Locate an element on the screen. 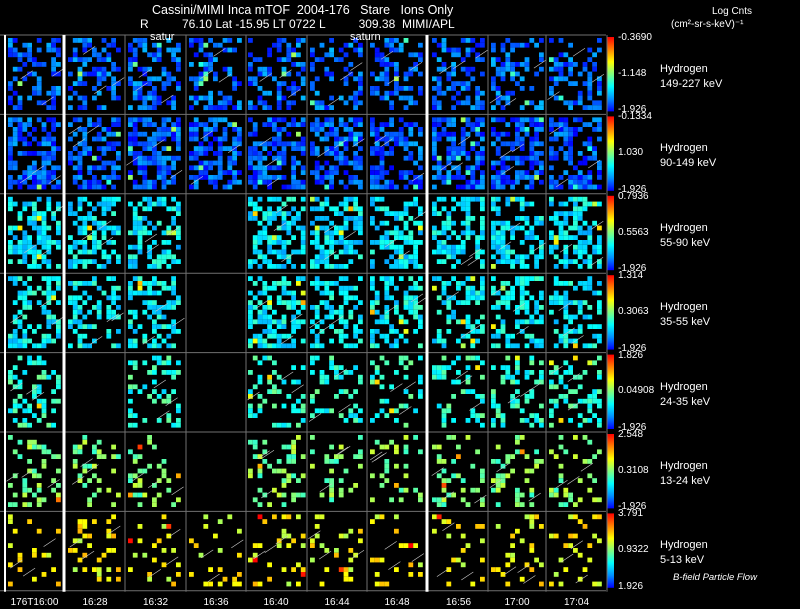 The width and height of the screenshot is (800, 609). colorbar-max-label: 1.826 is located at coordinates (631, 355).